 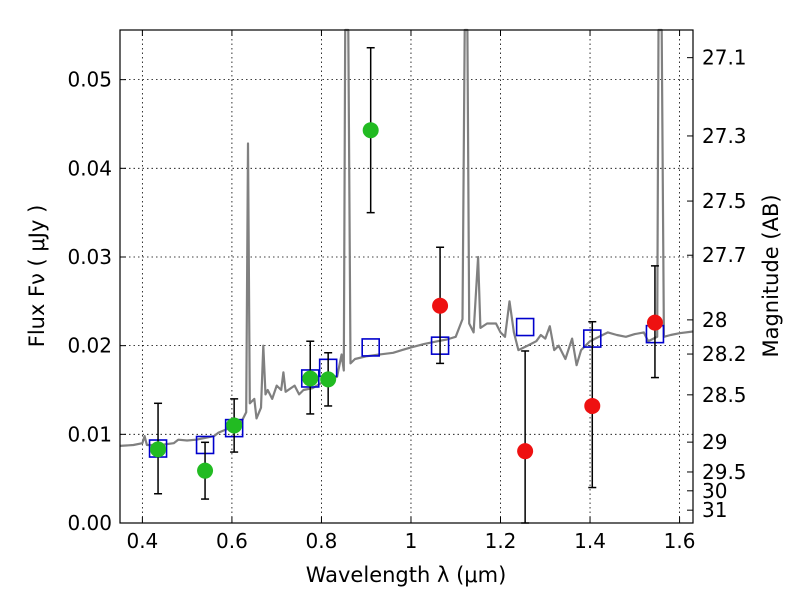 I want to click on y-axis-label: Flux Fν ( μJy ), so click(x=37, y=276).